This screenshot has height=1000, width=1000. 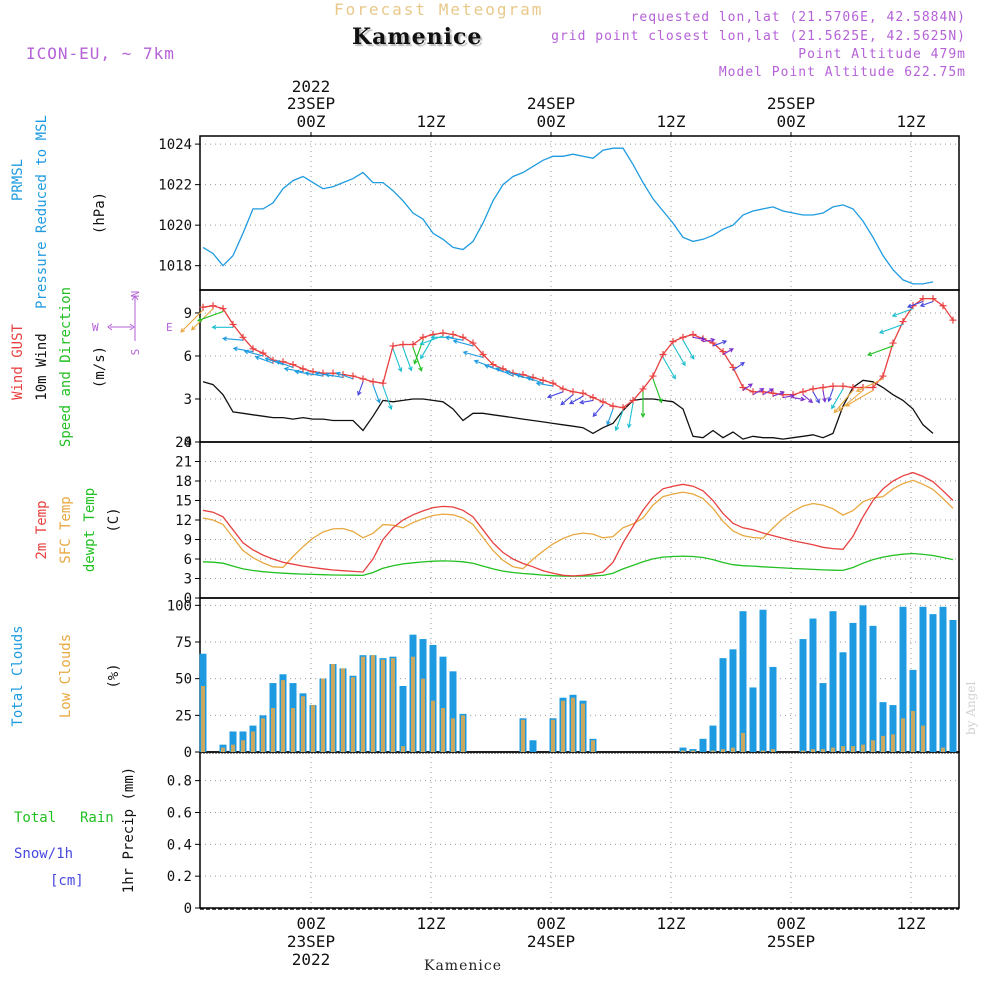 What do you see at coordinates (578, 353) in the screenshot?
I see `wind-gust-line` at bounding box center [578, 353].